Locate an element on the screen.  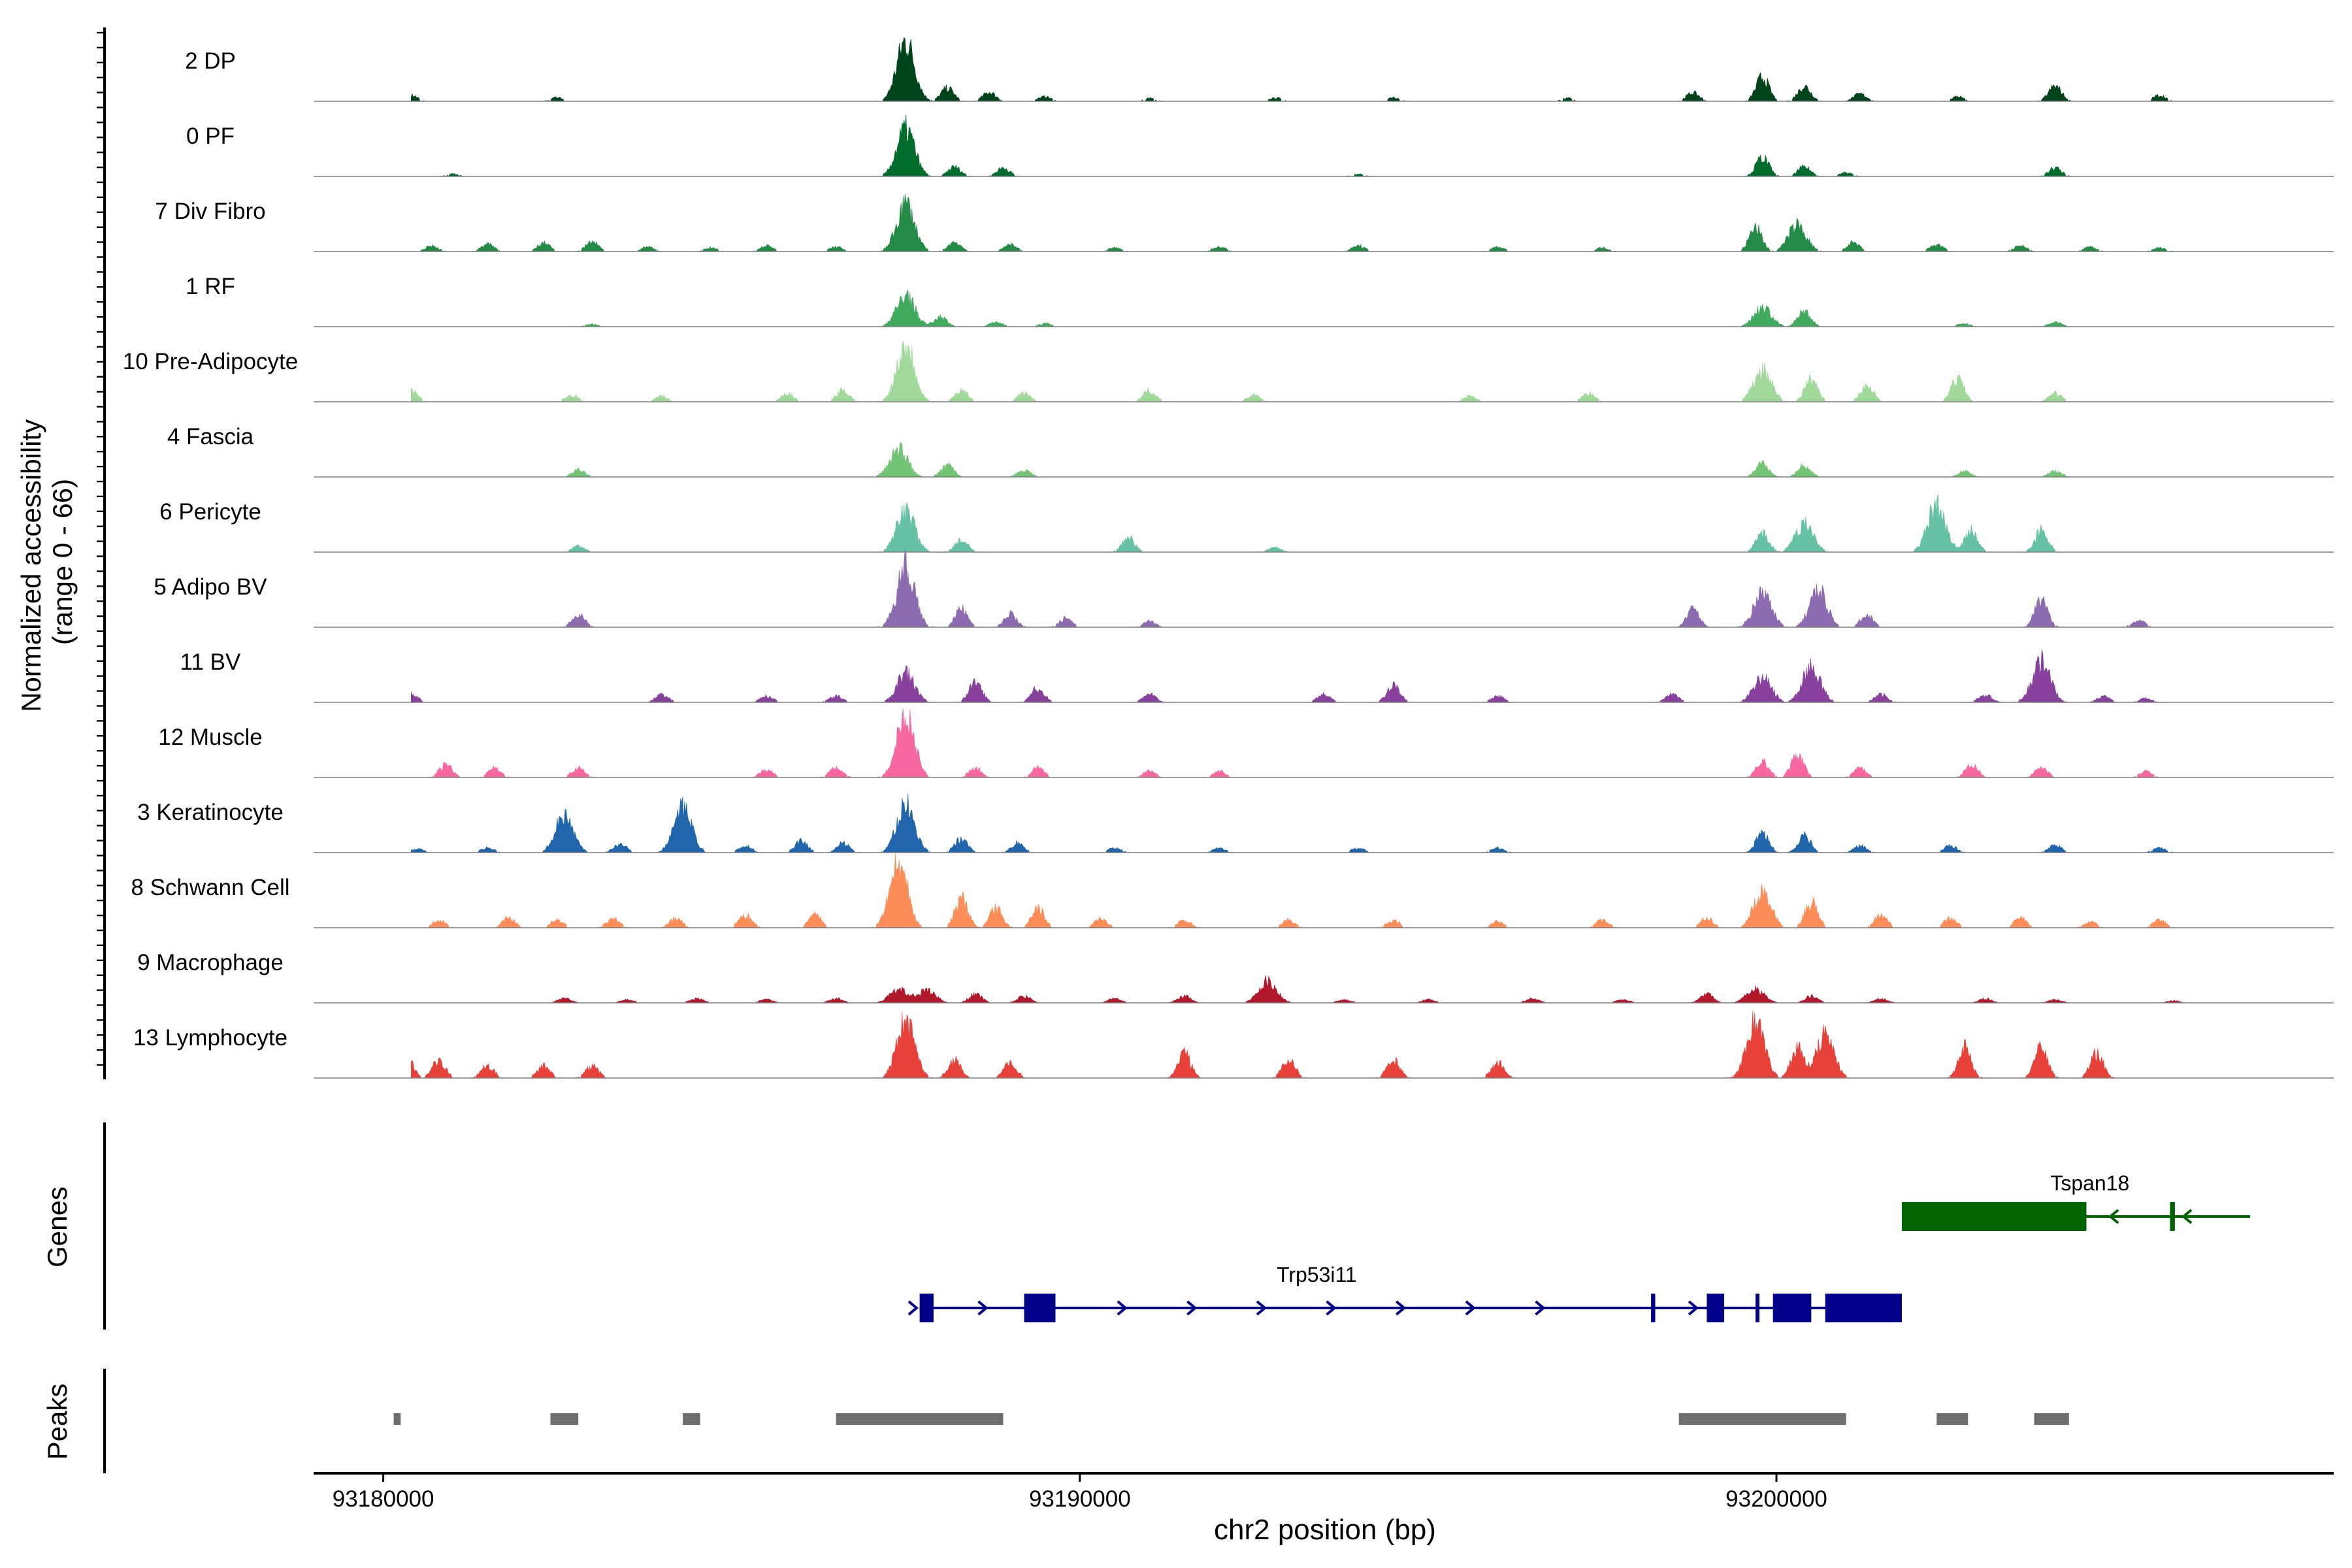
track-11: 8 Schwann Cell is located at coordinates (1232, 890).